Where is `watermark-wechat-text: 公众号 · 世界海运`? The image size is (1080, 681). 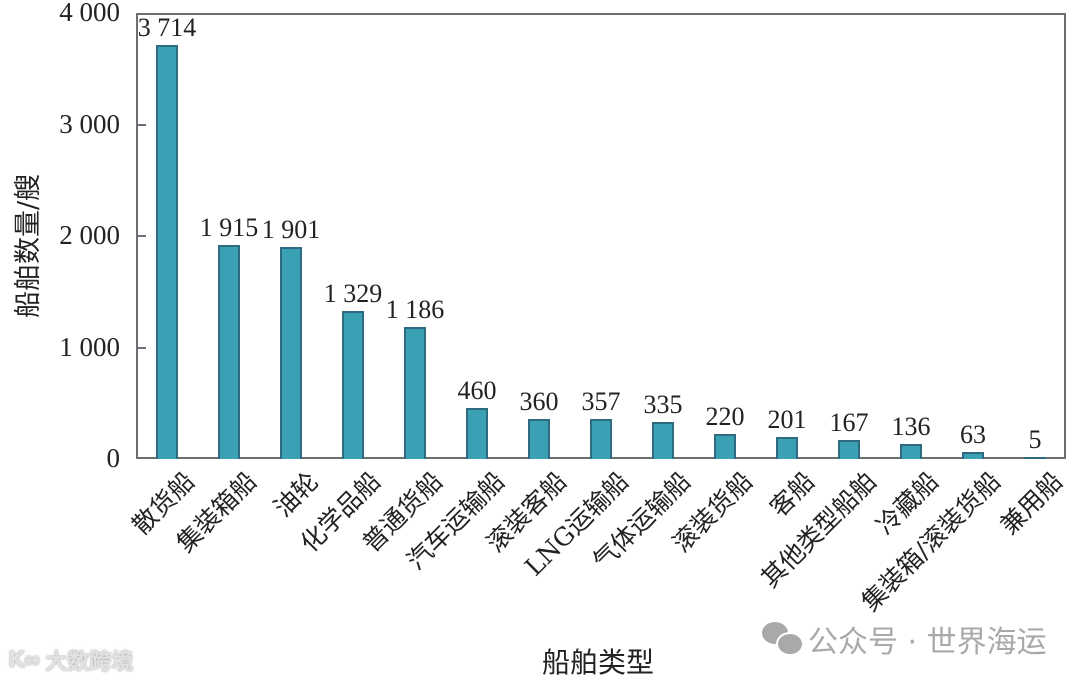 watermark-wechat-text: 公众号 · 世界海运 is located at coordinates (927, 642).